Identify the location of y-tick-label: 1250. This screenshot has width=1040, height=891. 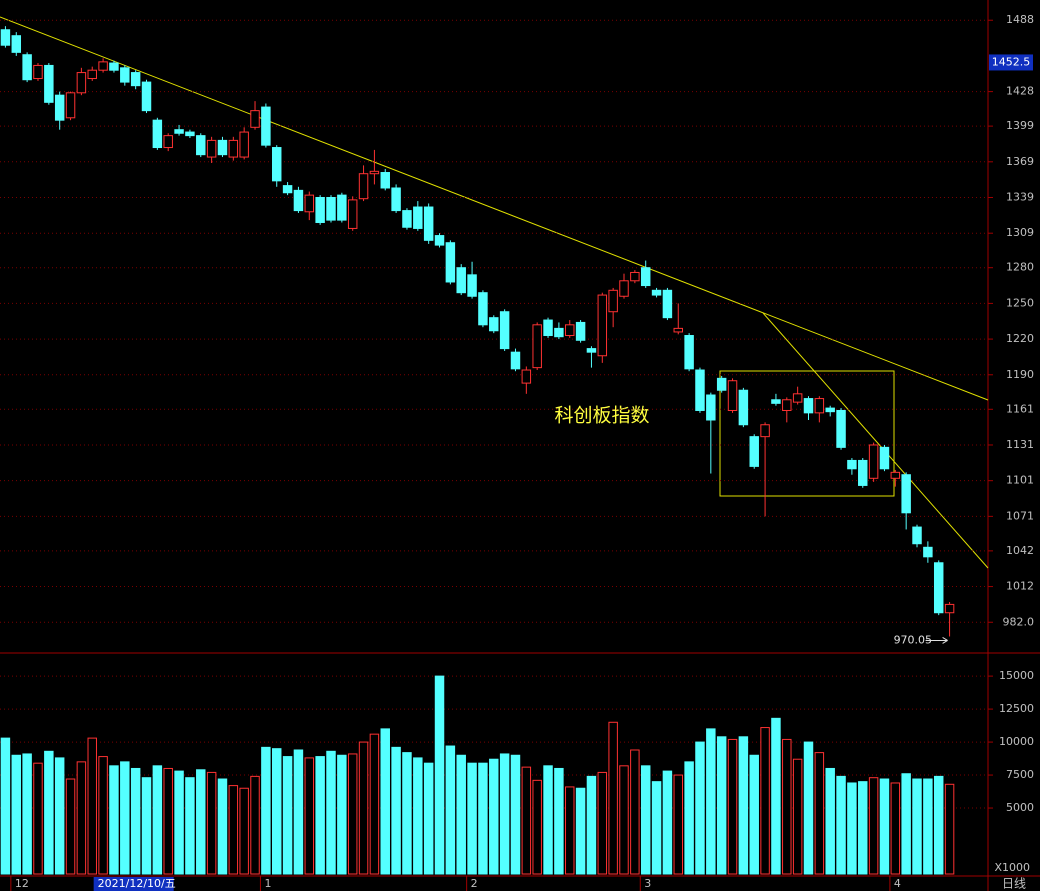
(1020, 302).